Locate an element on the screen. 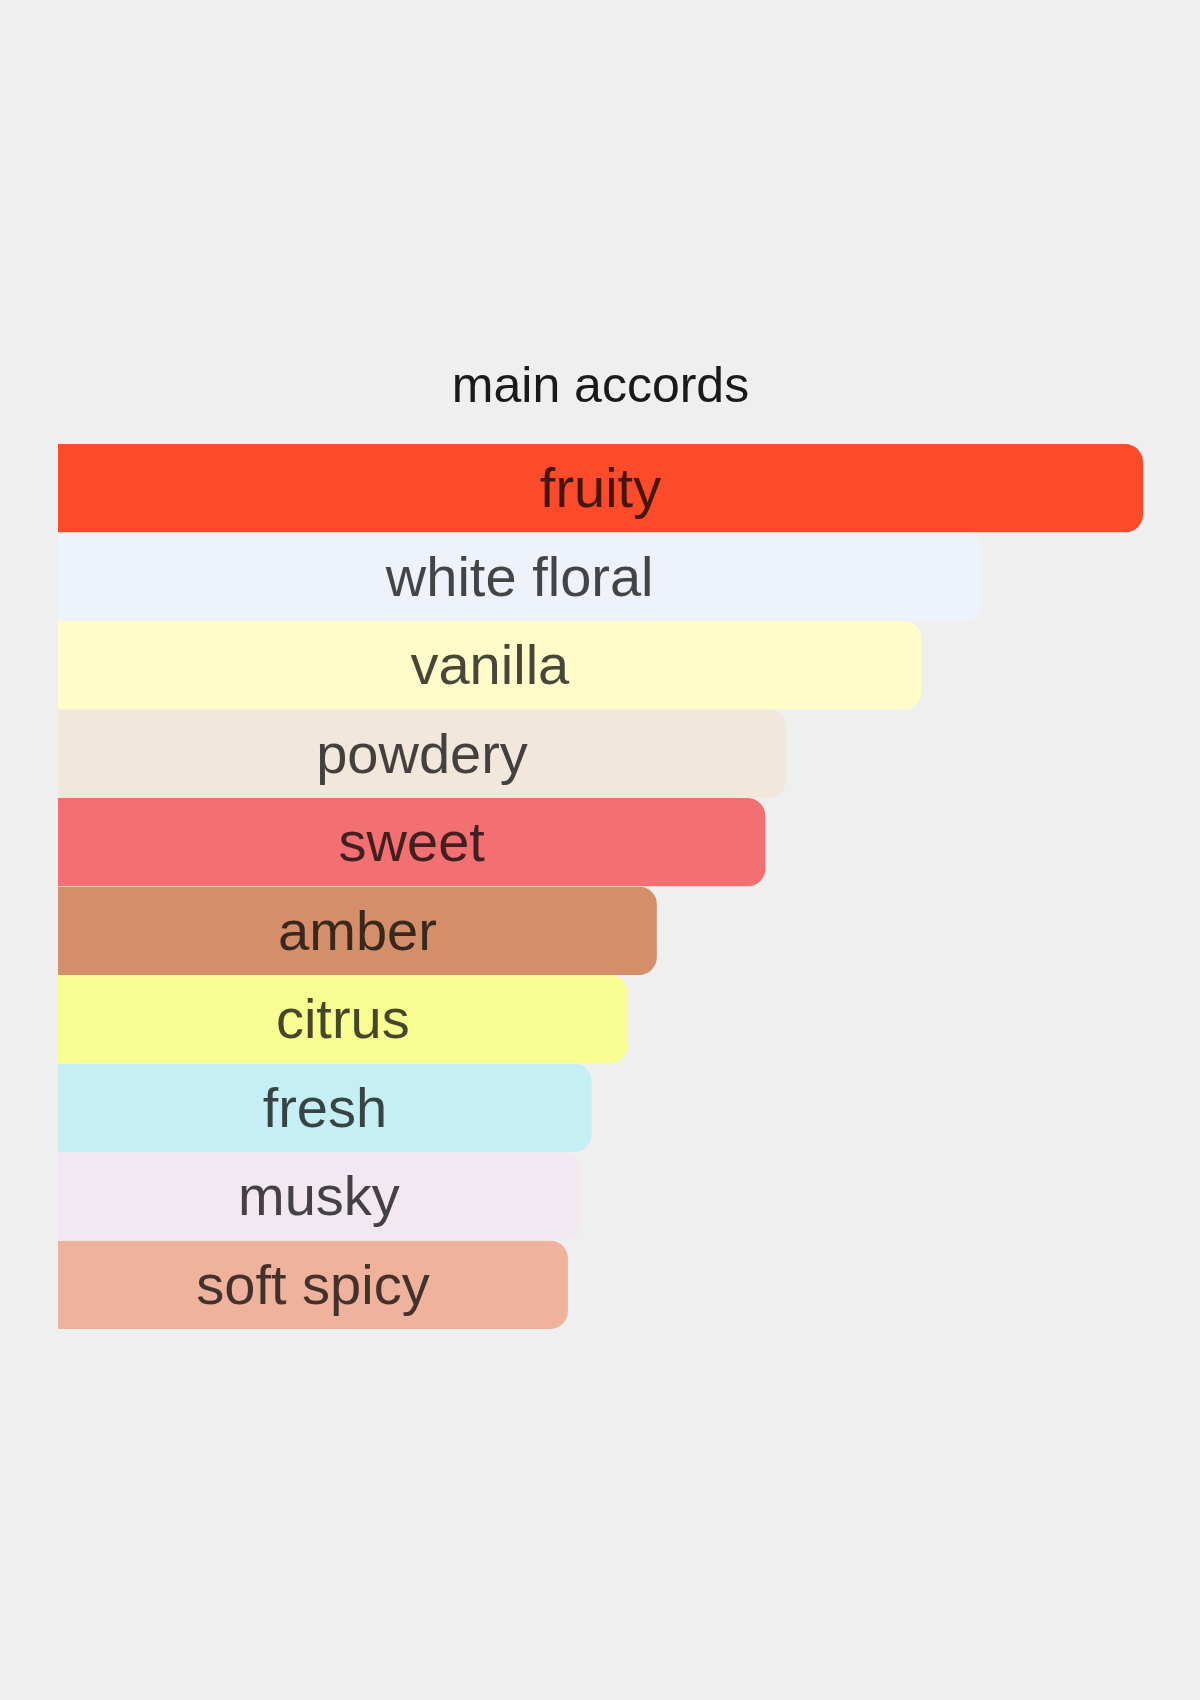 The height and width of the screenshot is (1700, 1200). y-tick-label: soft spicy is located at coordinates (313, 1284).